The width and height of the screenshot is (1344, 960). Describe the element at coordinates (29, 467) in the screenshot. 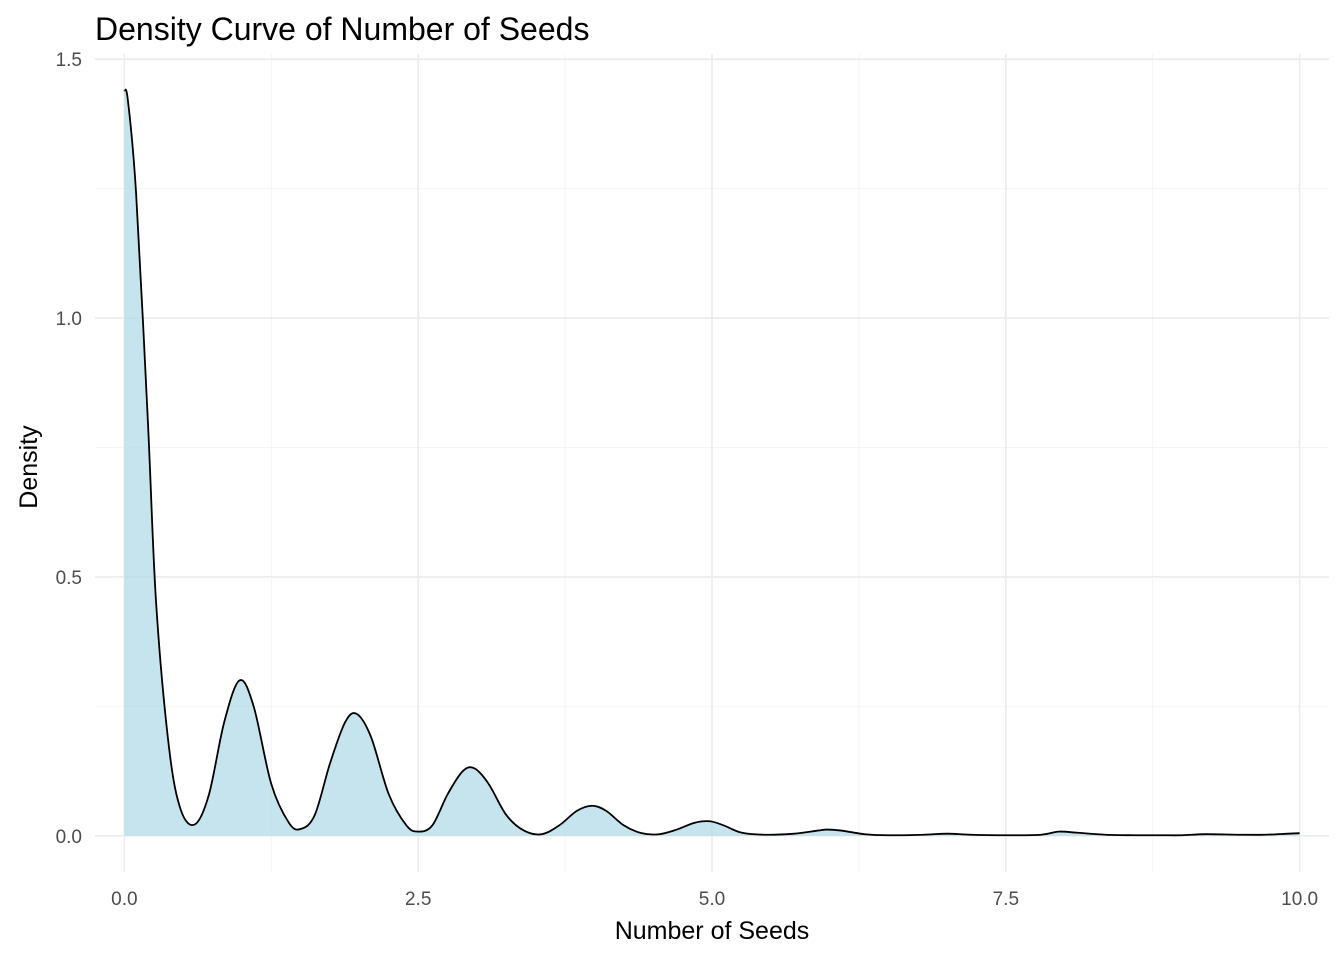

I see `y-axis-title: Density` at that location.